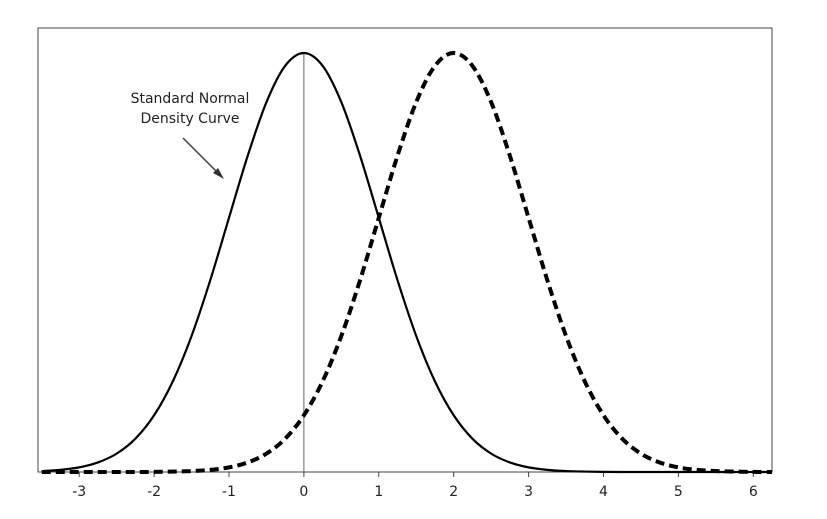 Image resolution: width=827 pixels, height=519 pixels. What do you see at coordinates (528, 492) in the screenshot?
I see `x-tick-label: 3` at bounding box center [528, 492].